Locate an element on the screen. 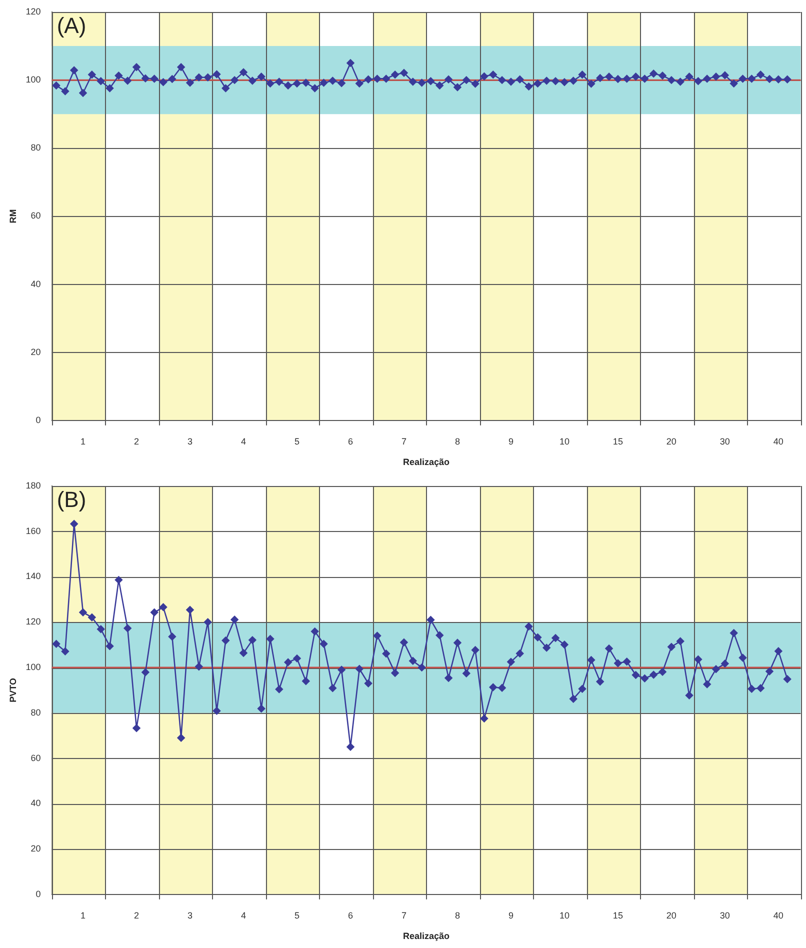 The image size is (806, 948). annotation: (B) is located at coordinates (71, 499).